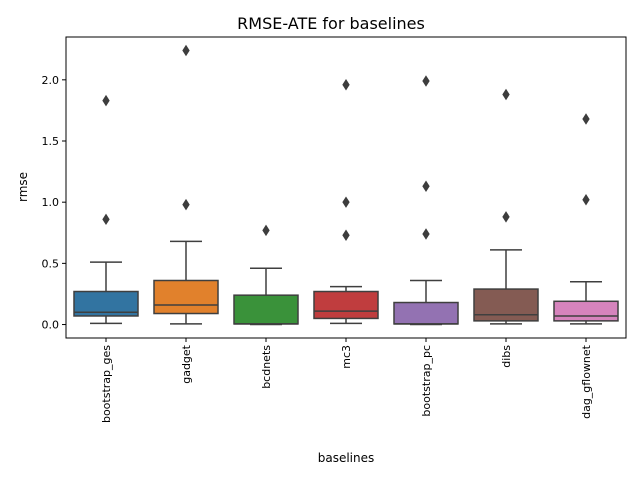  I want to click on y-tick-label: 1.5, so click(51, 141).